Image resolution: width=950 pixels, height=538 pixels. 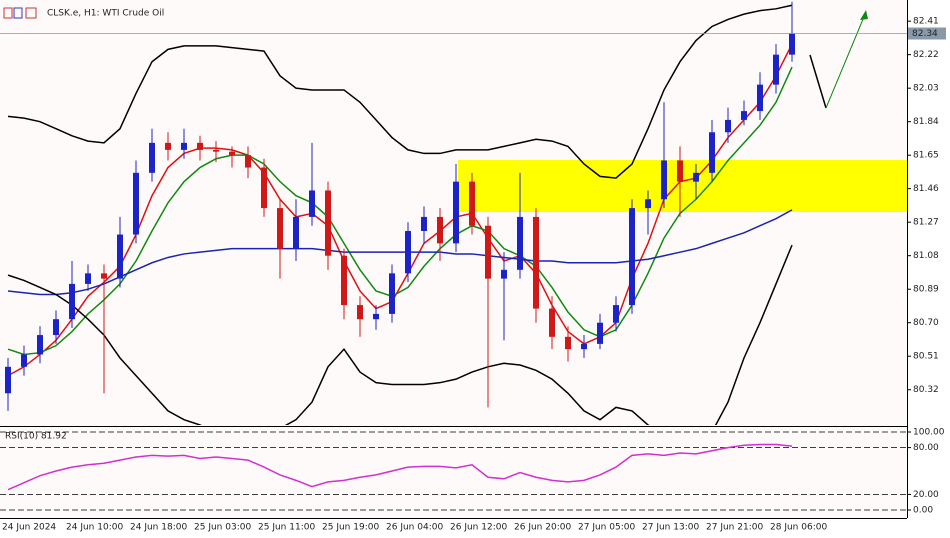 I want to click on last-price-box, so click(x=927, y=33).